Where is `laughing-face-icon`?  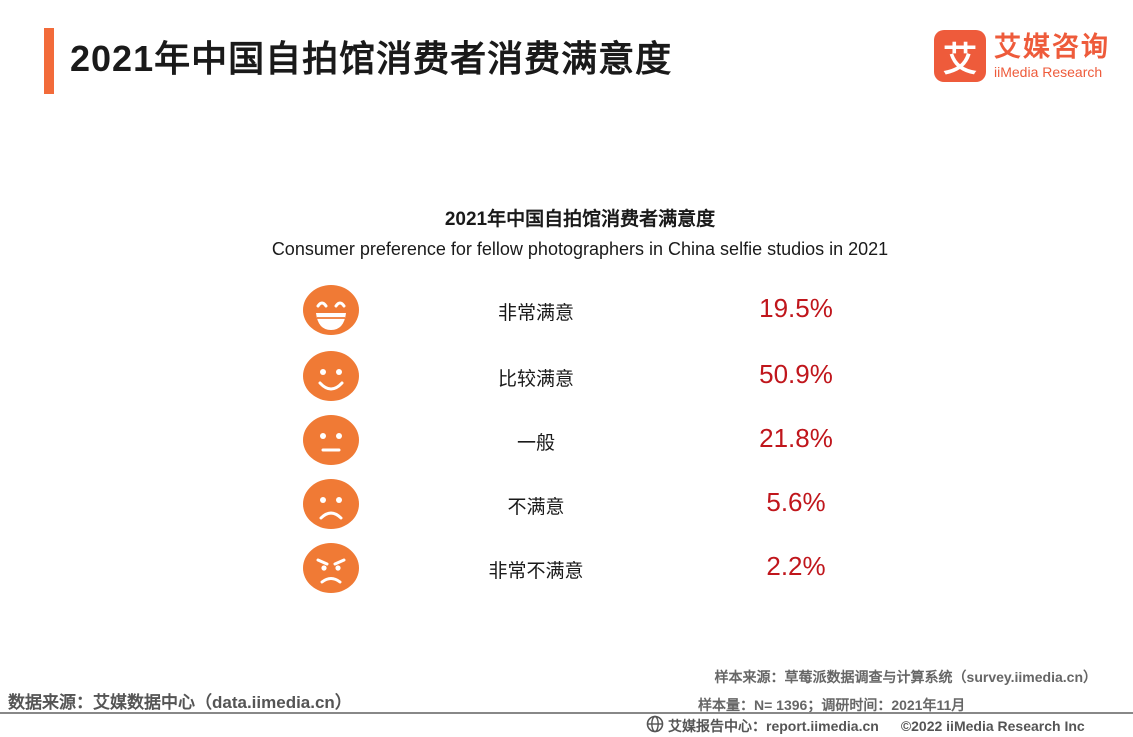 laughing-face-icon is located at coordinates (332, 311).